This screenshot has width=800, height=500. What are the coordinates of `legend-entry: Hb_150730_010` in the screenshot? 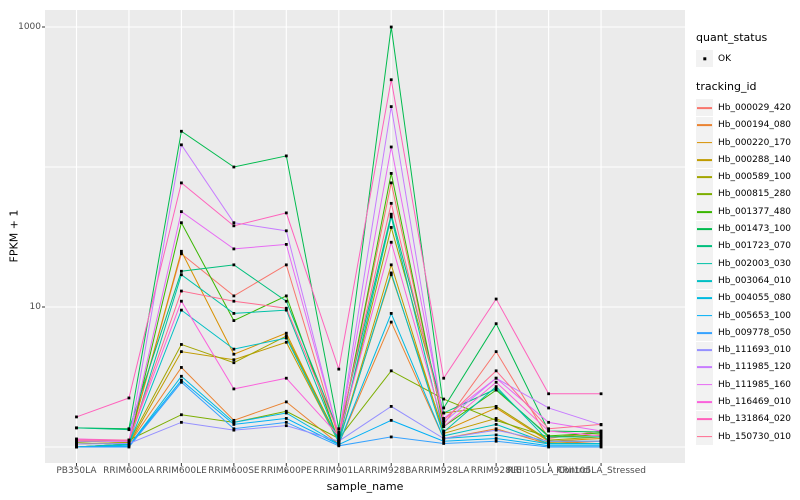 It's located at (748, 437).